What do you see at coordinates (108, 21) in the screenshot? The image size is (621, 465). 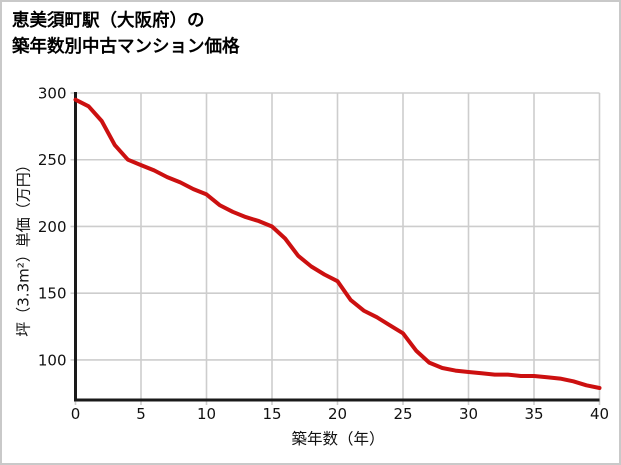 I see `chart-title-line1: 恵美須町駅（大阪府）の` at bounding box center [108, 21].